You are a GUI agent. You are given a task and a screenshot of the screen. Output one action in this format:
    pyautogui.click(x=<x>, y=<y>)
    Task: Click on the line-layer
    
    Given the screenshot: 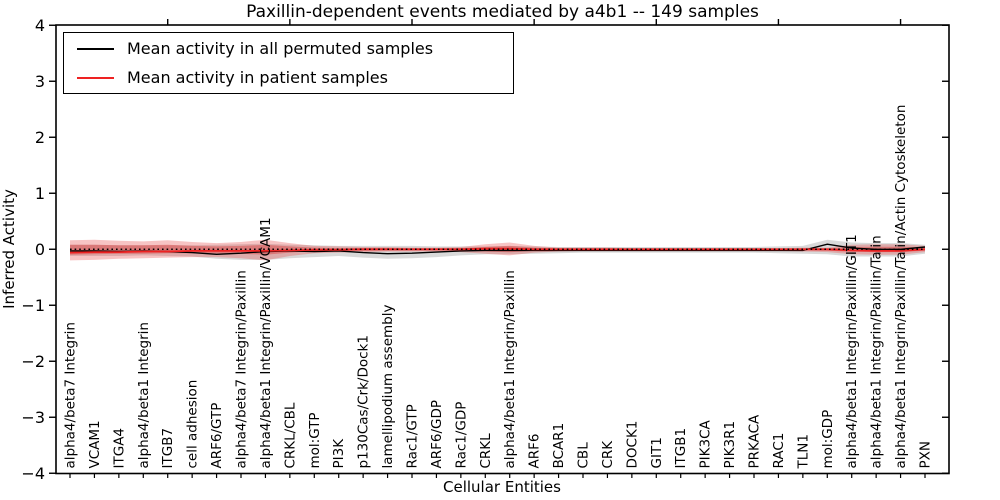 What is the action you would take?
    pyautogui.click(x=497, y=249)
    